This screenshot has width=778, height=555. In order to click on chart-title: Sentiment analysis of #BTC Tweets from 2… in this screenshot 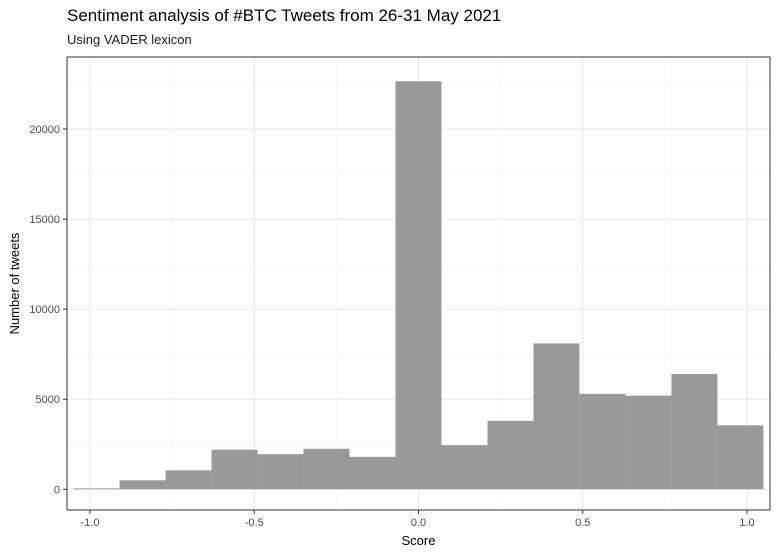, I will do `click(284, 15)`.